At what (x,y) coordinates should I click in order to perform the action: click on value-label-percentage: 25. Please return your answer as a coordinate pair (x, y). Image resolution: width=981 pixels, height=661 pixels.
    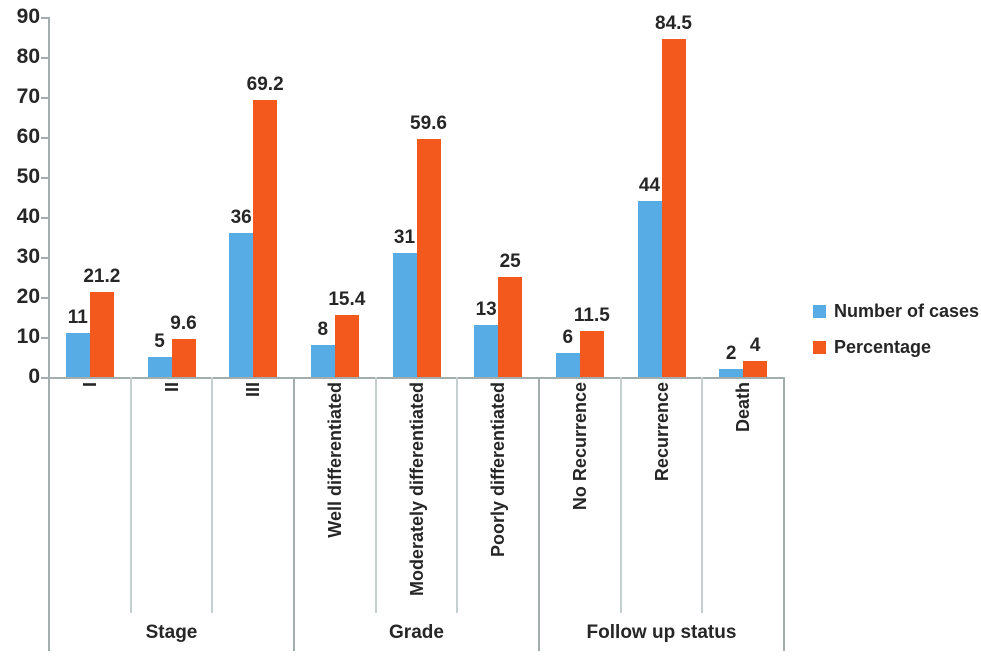
    Looking at the image, I should click on (510, 261).